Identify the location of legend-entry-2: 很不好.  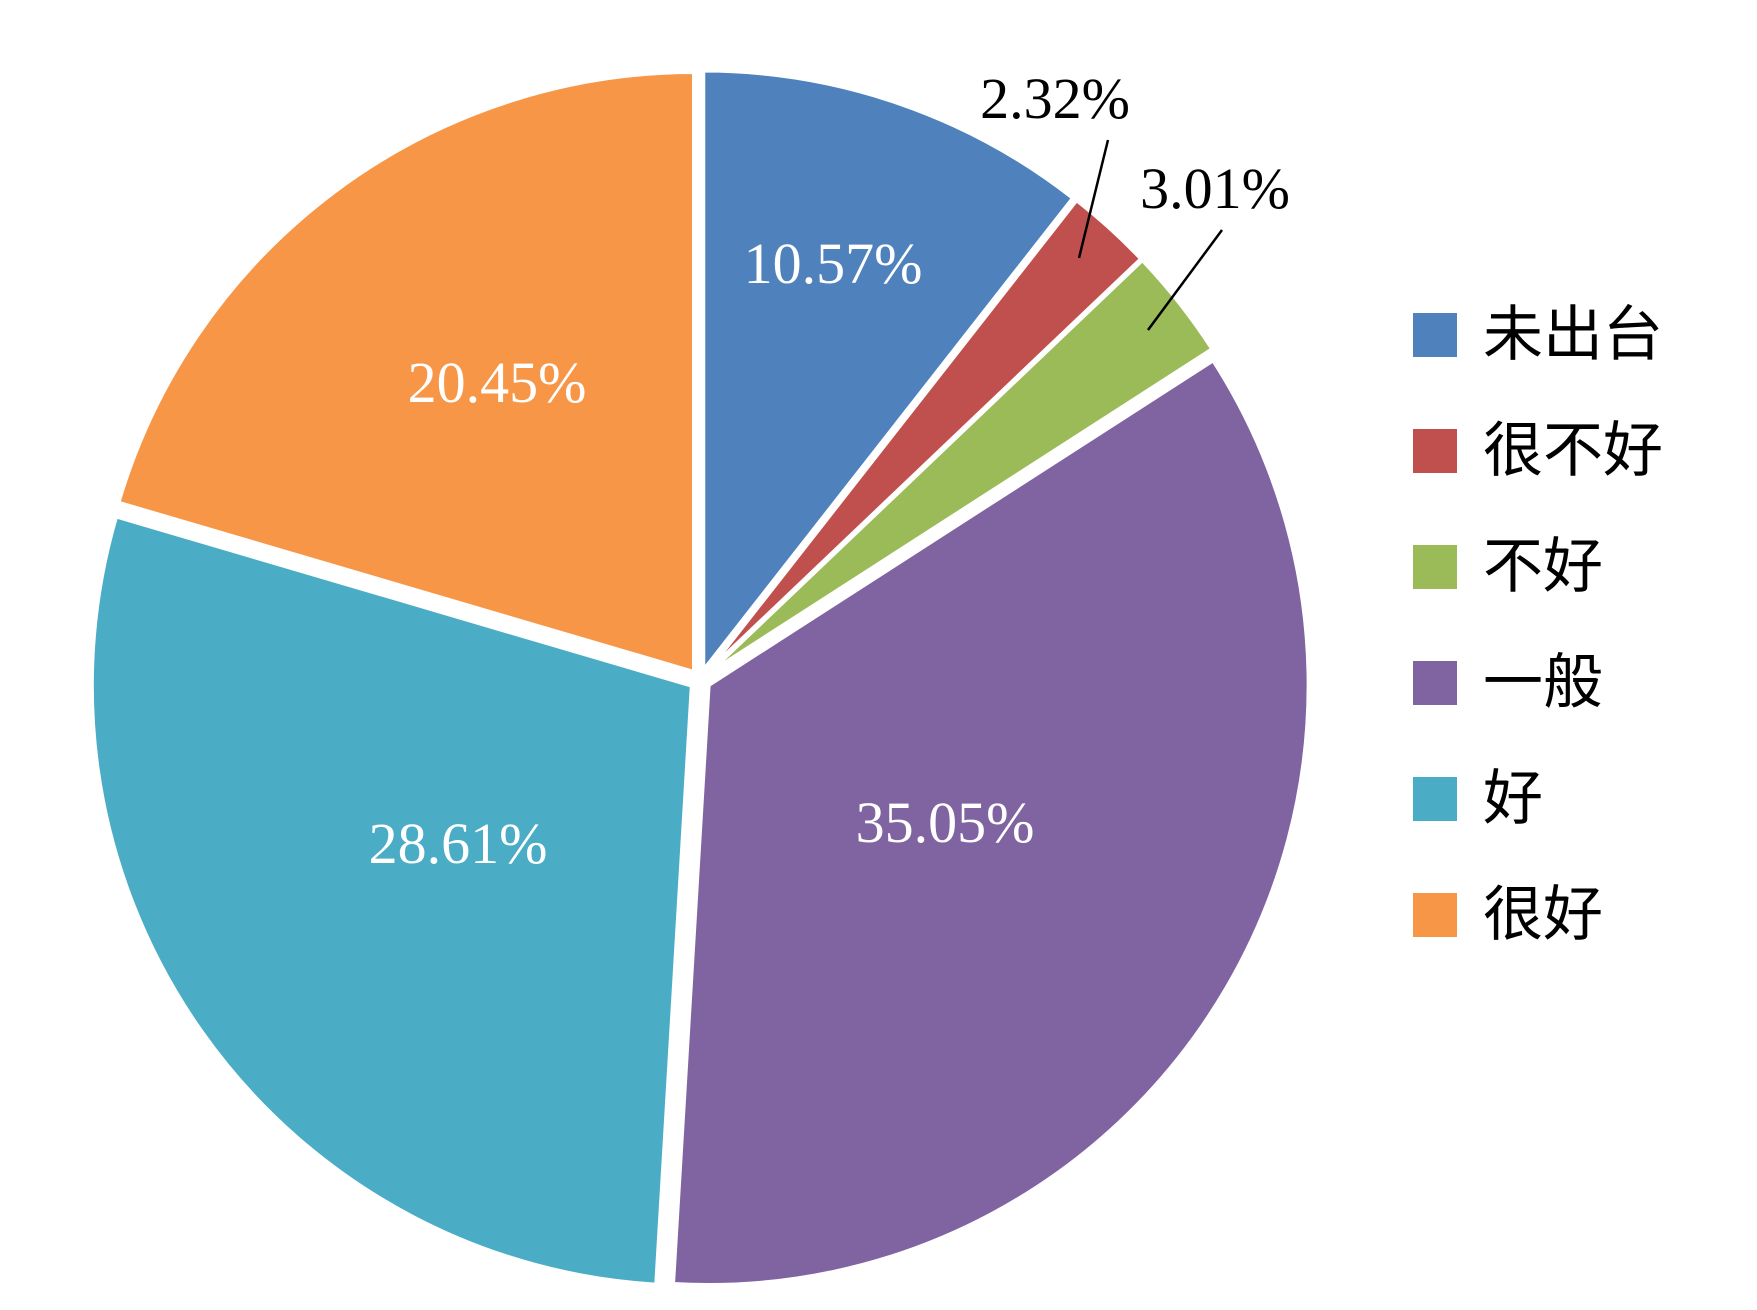
(1538, 451).